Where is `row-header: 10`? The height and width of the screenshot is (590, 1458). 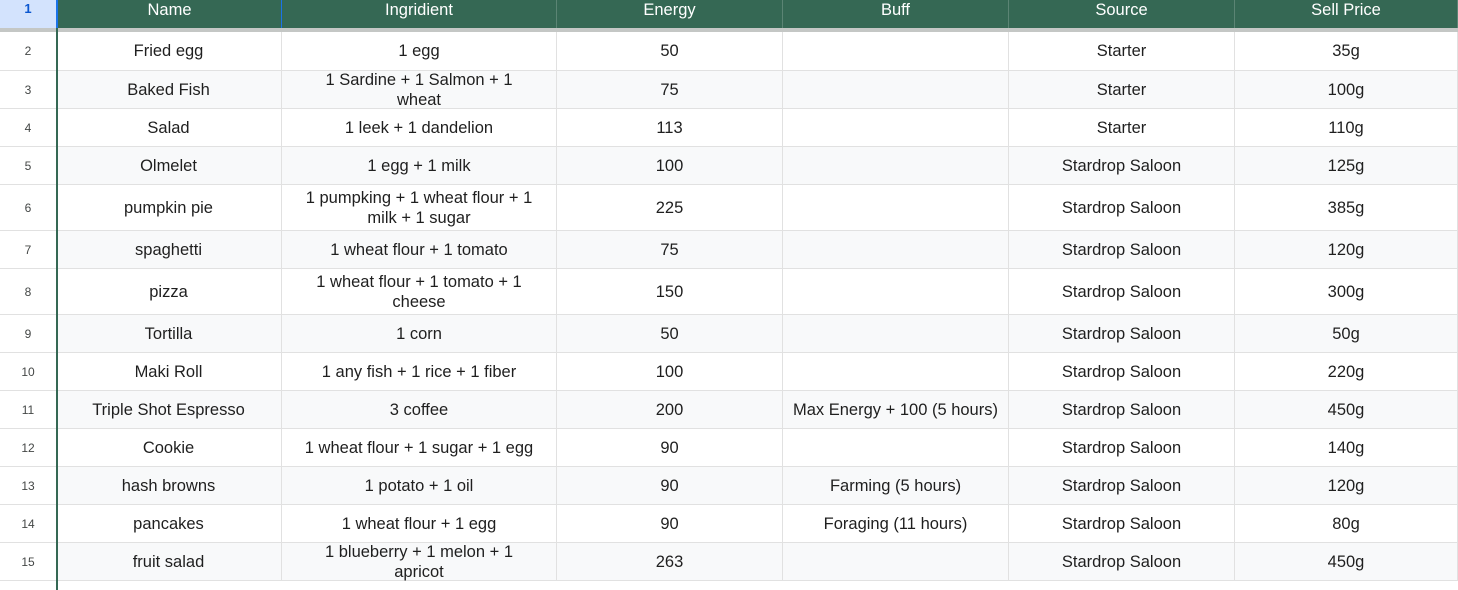
row-header: 10 is located at coordinates (28, 372).